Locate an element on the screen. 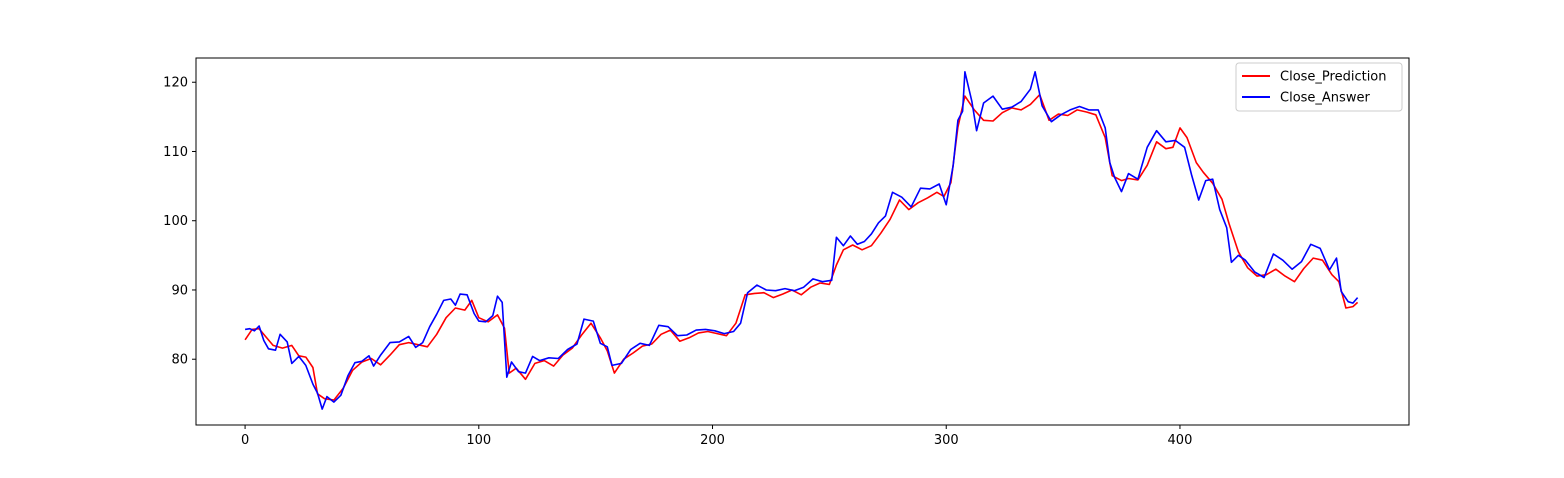 Image resolution: width=1564 pixels, height=478 pixels. x-tick-label: 400 is located at coordinates (1180, 440).